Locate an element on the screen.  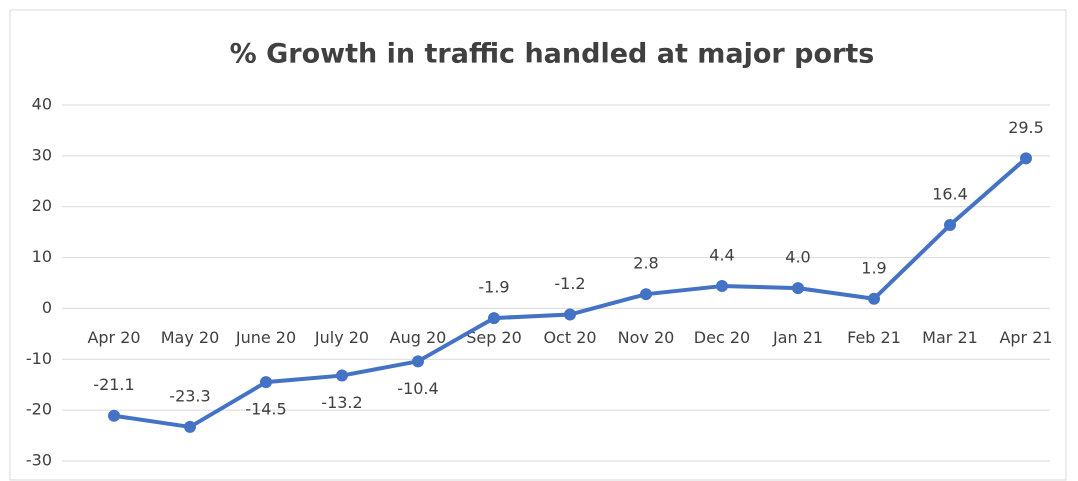
x-tick-label: Feb 21 is located at coordinates (874, 337).